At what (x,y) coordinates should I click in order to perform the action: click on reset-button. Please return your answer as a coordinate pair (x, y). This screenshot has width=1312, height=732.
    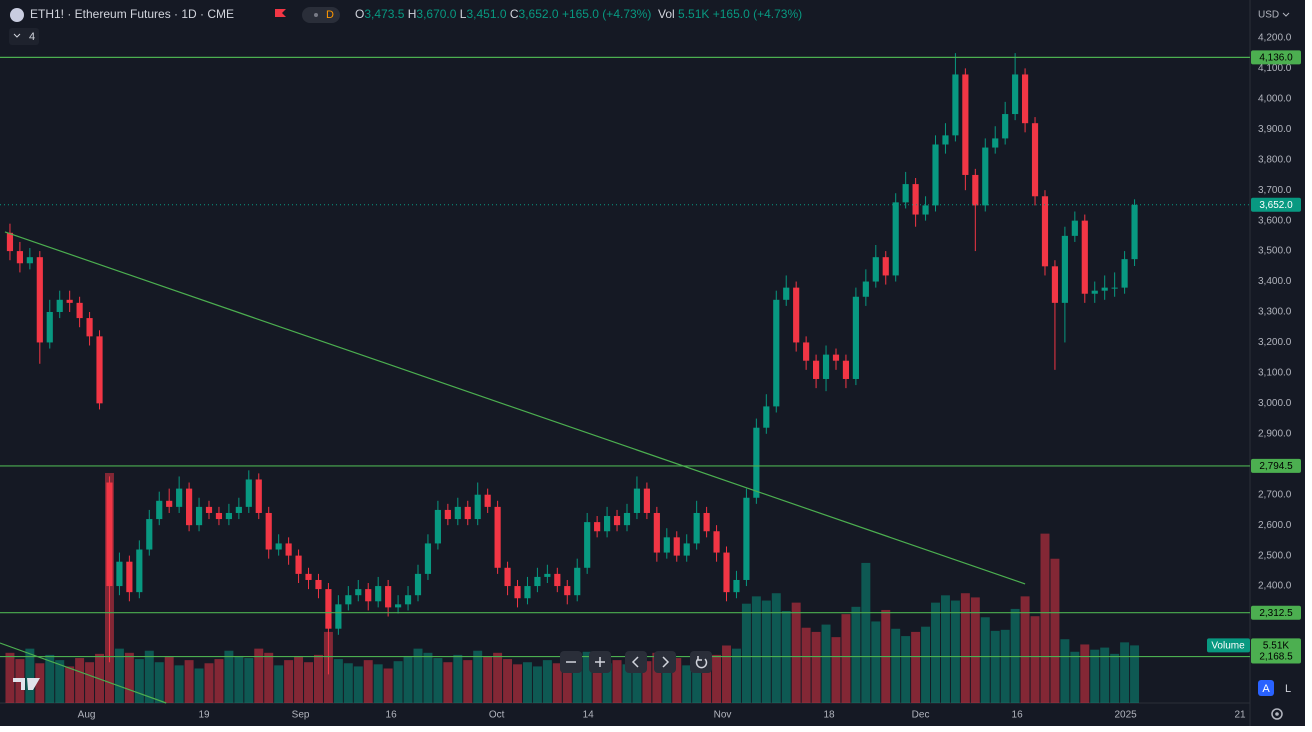
    Looking at the image, I should click on (701, 662).